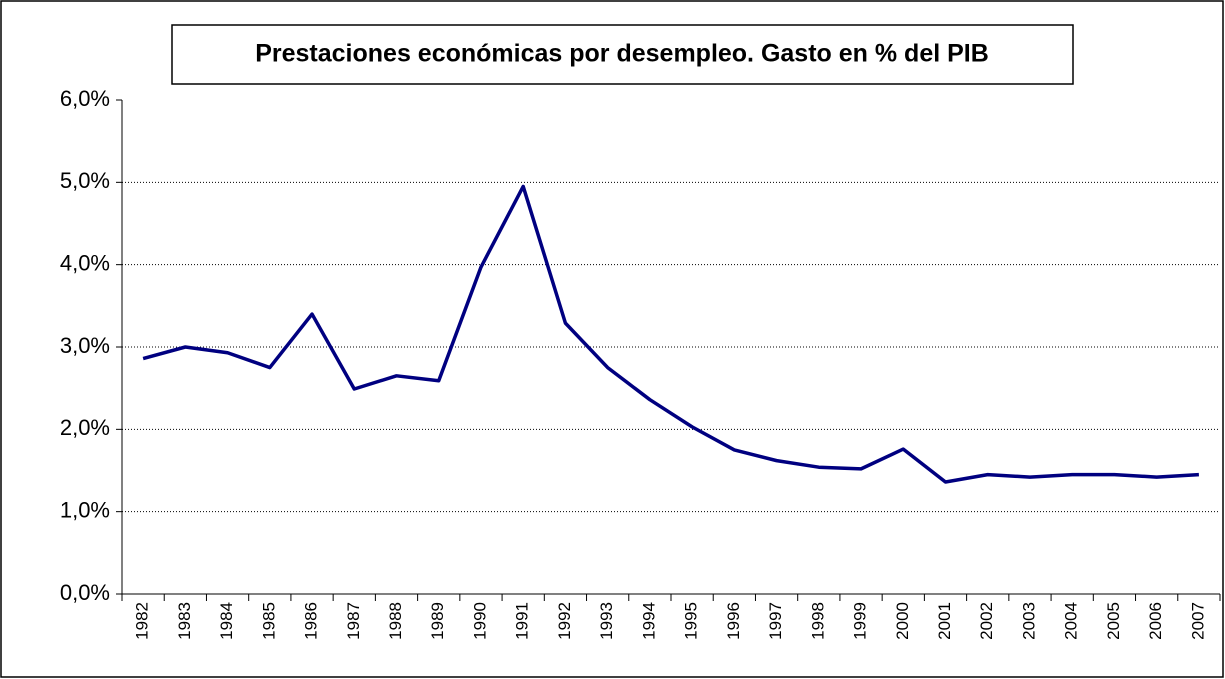 This screenshot has width=1225, height=679. I want to click on x-tick-label: 1996, so click(733, 621).